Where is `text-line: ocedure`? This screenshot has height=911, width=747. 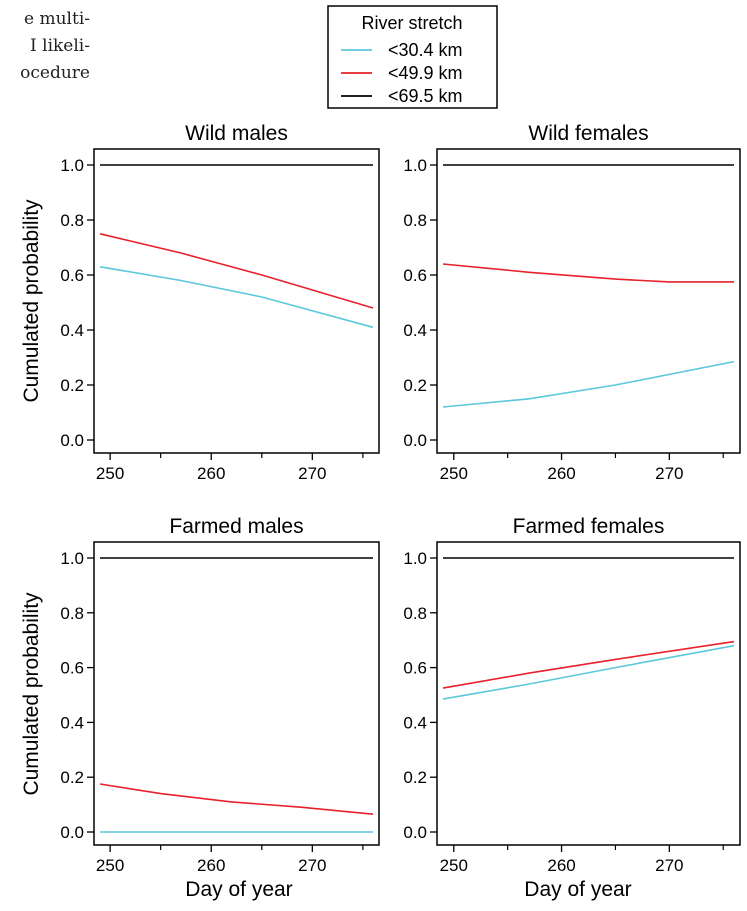 text-line: ocedure is located at coordinates (55, 73).